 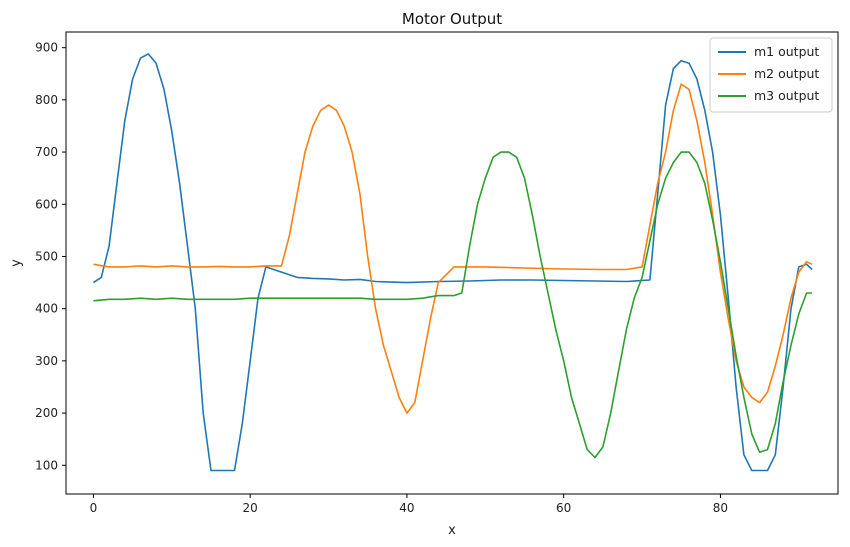 What do you see at coordinates (46, 361) in the screenshot?
I see `y-tick-label: 300` at bounding box center [46, 361].